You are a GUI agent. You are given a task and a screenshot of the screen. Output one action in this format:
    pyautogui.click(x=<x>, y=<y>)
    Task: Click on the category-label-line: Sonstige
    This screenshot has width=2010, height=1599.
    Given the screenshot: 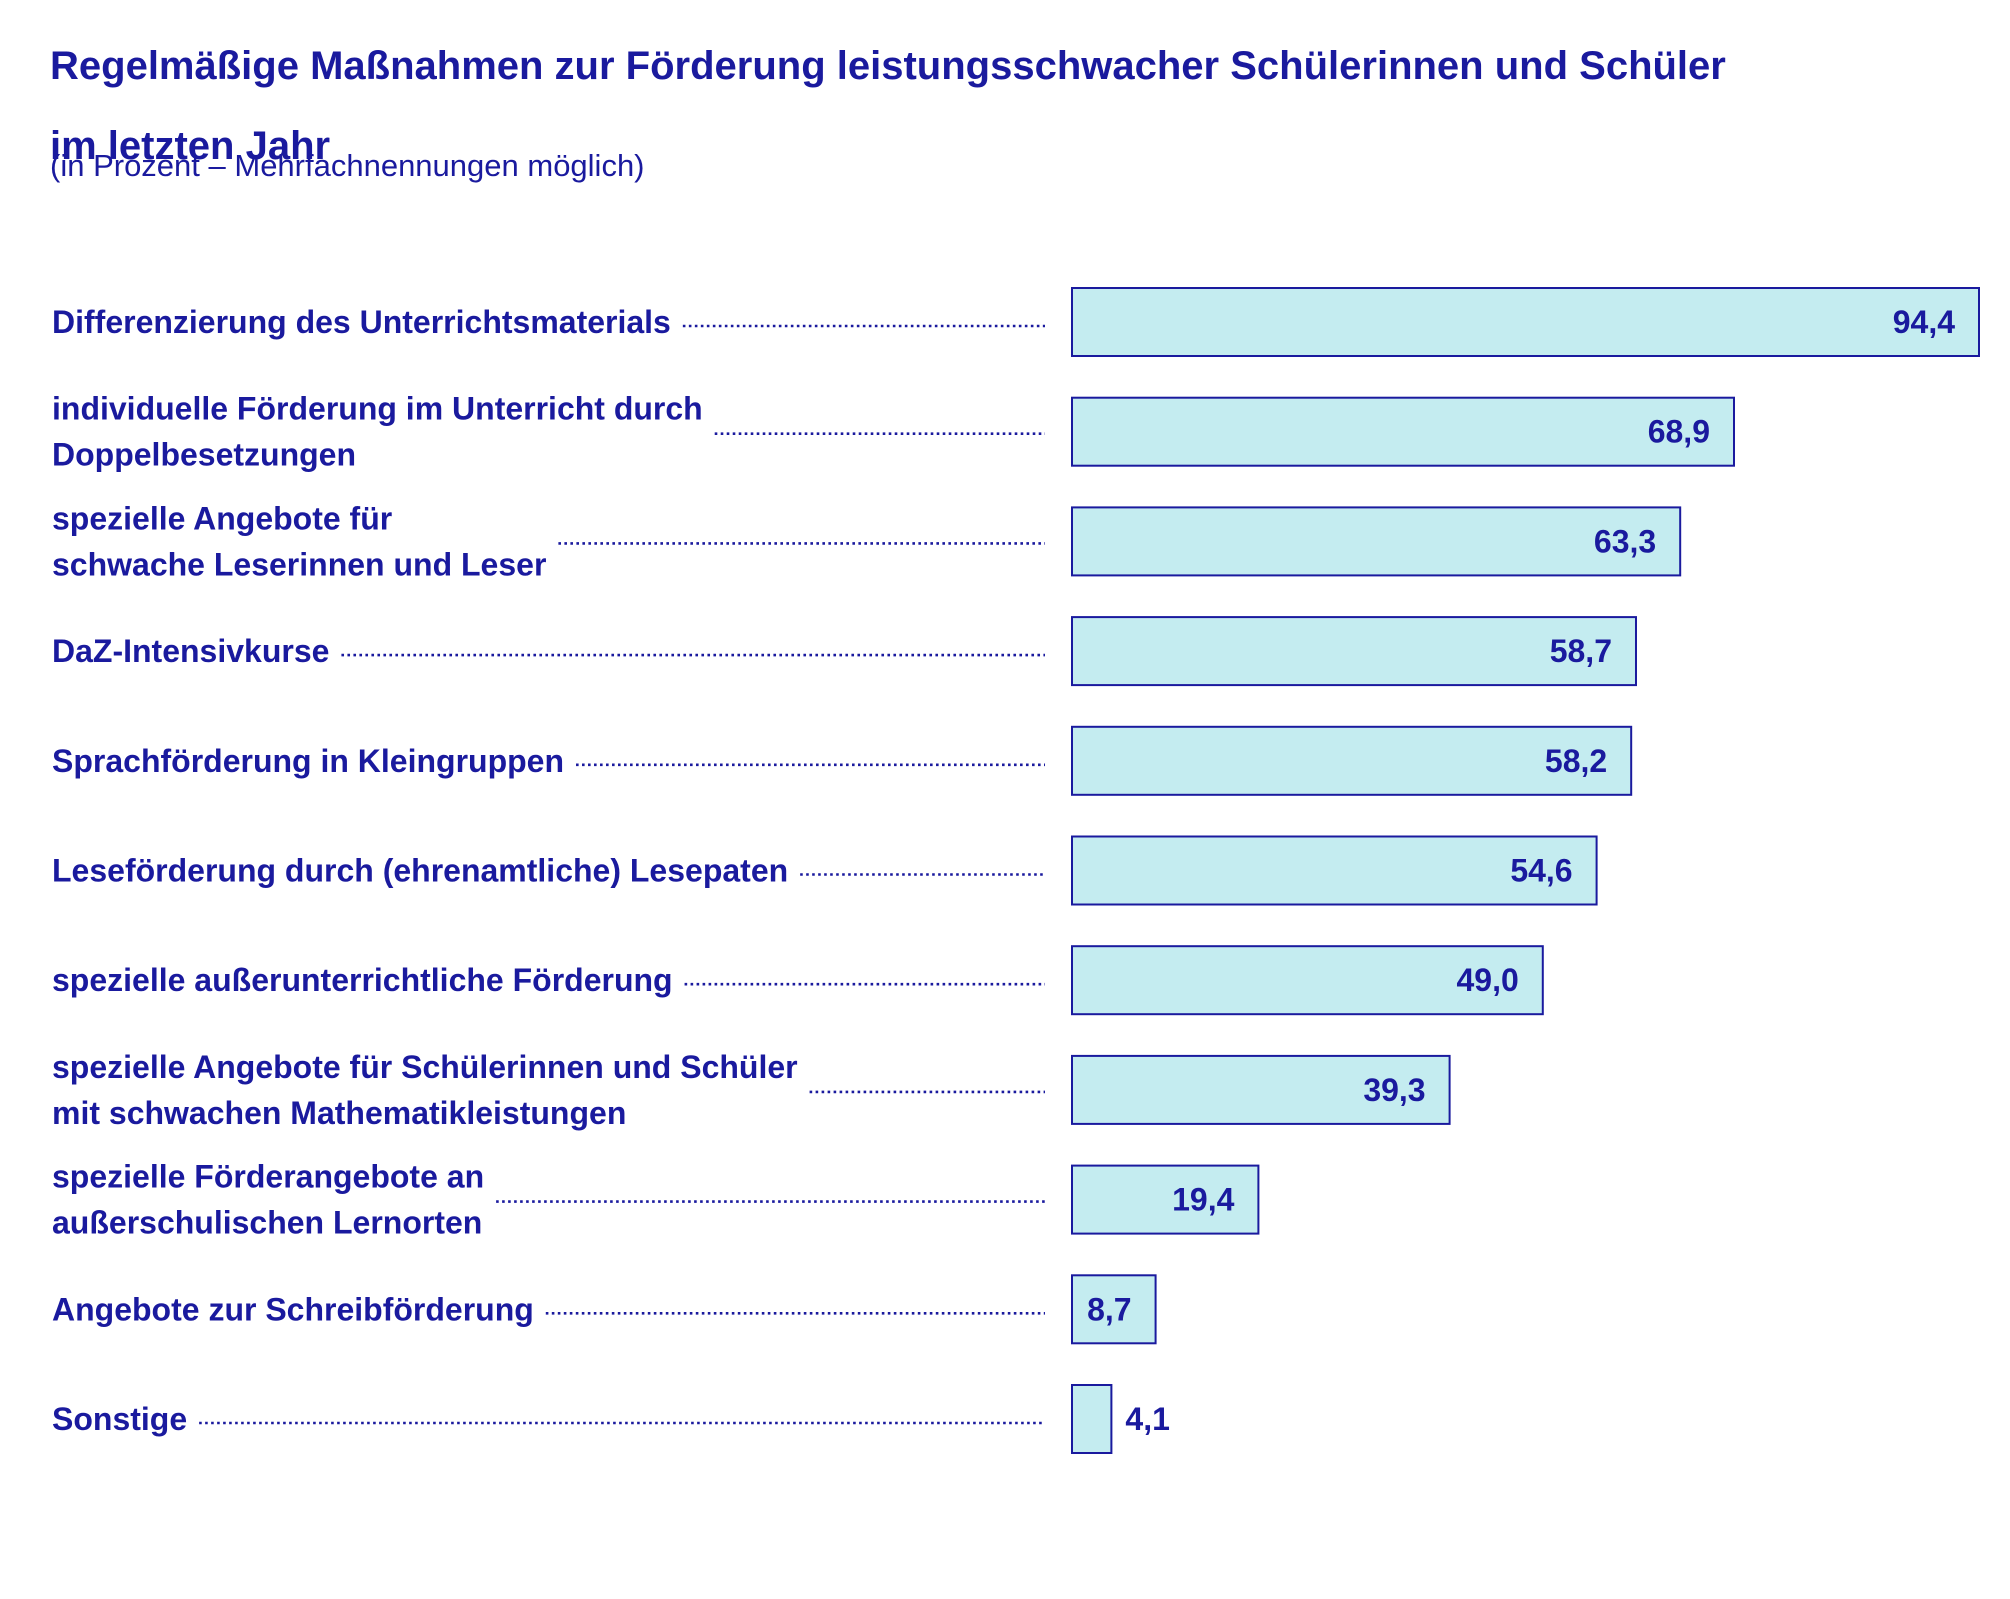 What is the action you would take?
    pyautogui.click(x=119, y=1419)
    